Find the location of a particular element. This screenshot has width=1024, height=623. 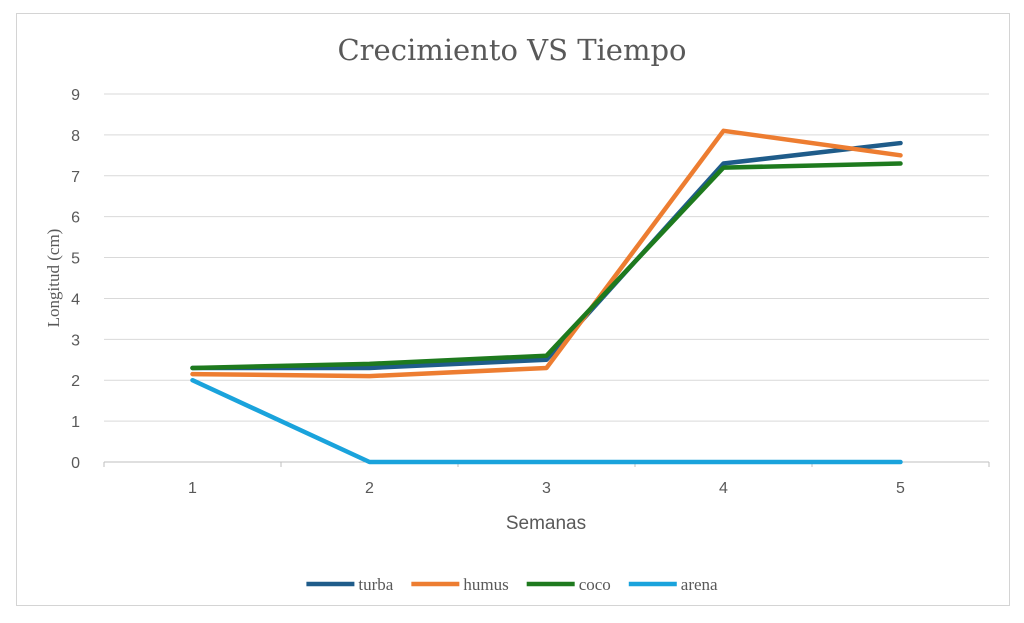

y-tick-label: 7 is located at coordinates (75, 177).